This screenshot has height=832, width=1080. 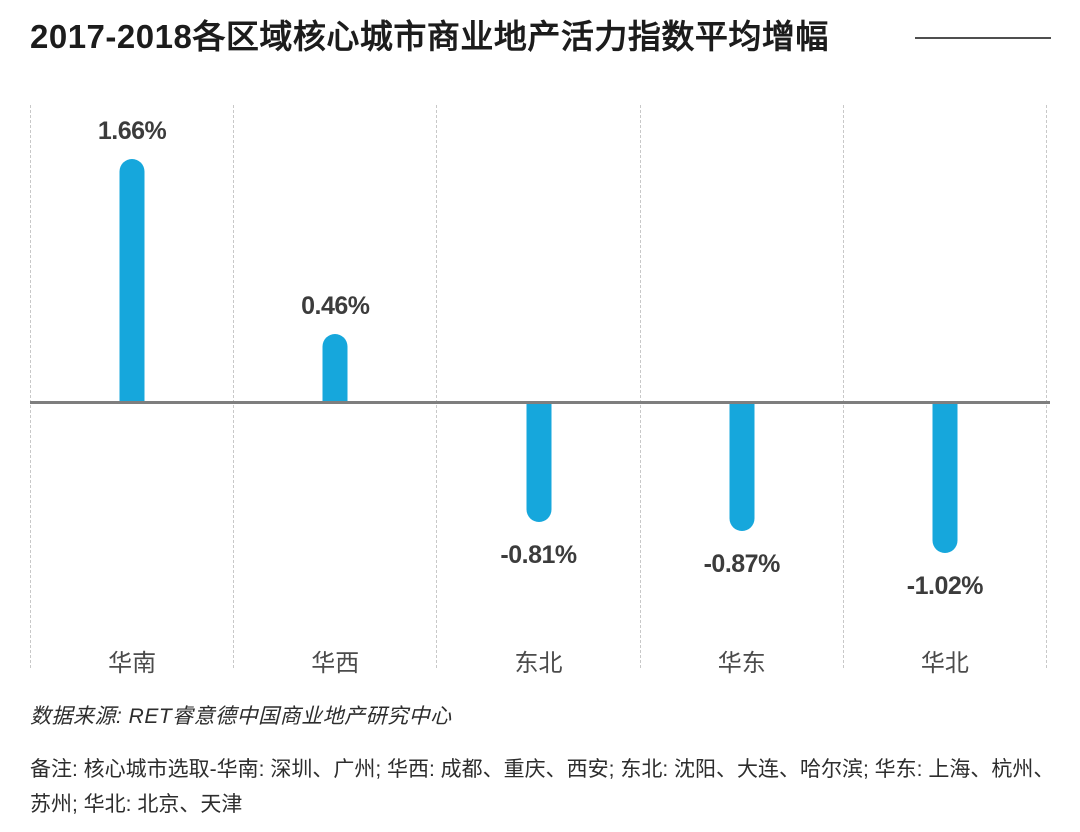 I want to click on category-label: 东北, so click(x=538, y=663).